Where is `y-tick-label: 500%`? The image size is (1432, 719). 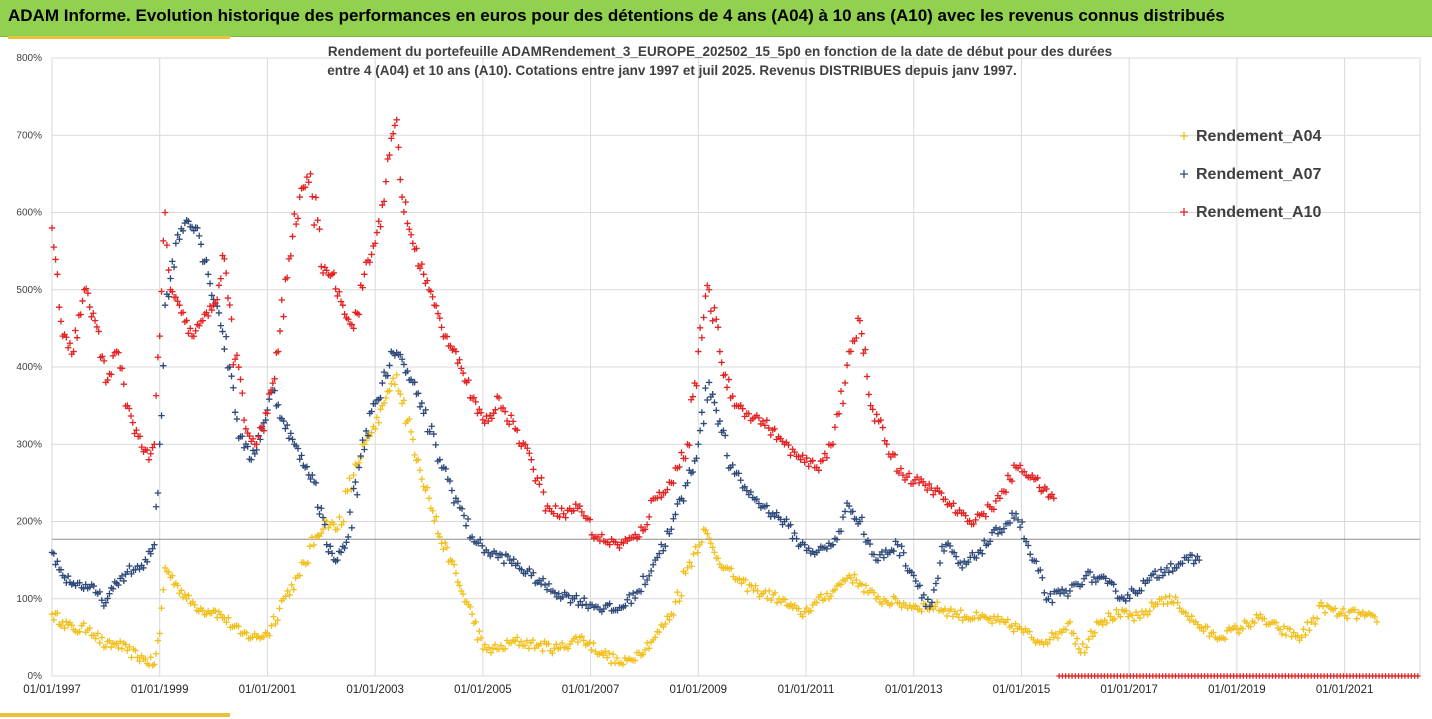
y-tick-label: 500% is located at coordinates (29, 290).